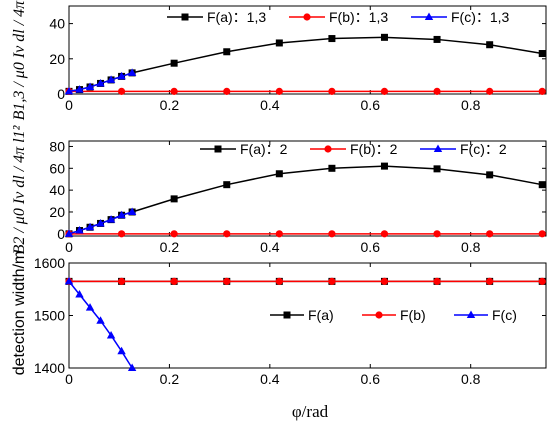 The image size is (550, 423). I want to click on legend-item: F(b), so click(394, 315).